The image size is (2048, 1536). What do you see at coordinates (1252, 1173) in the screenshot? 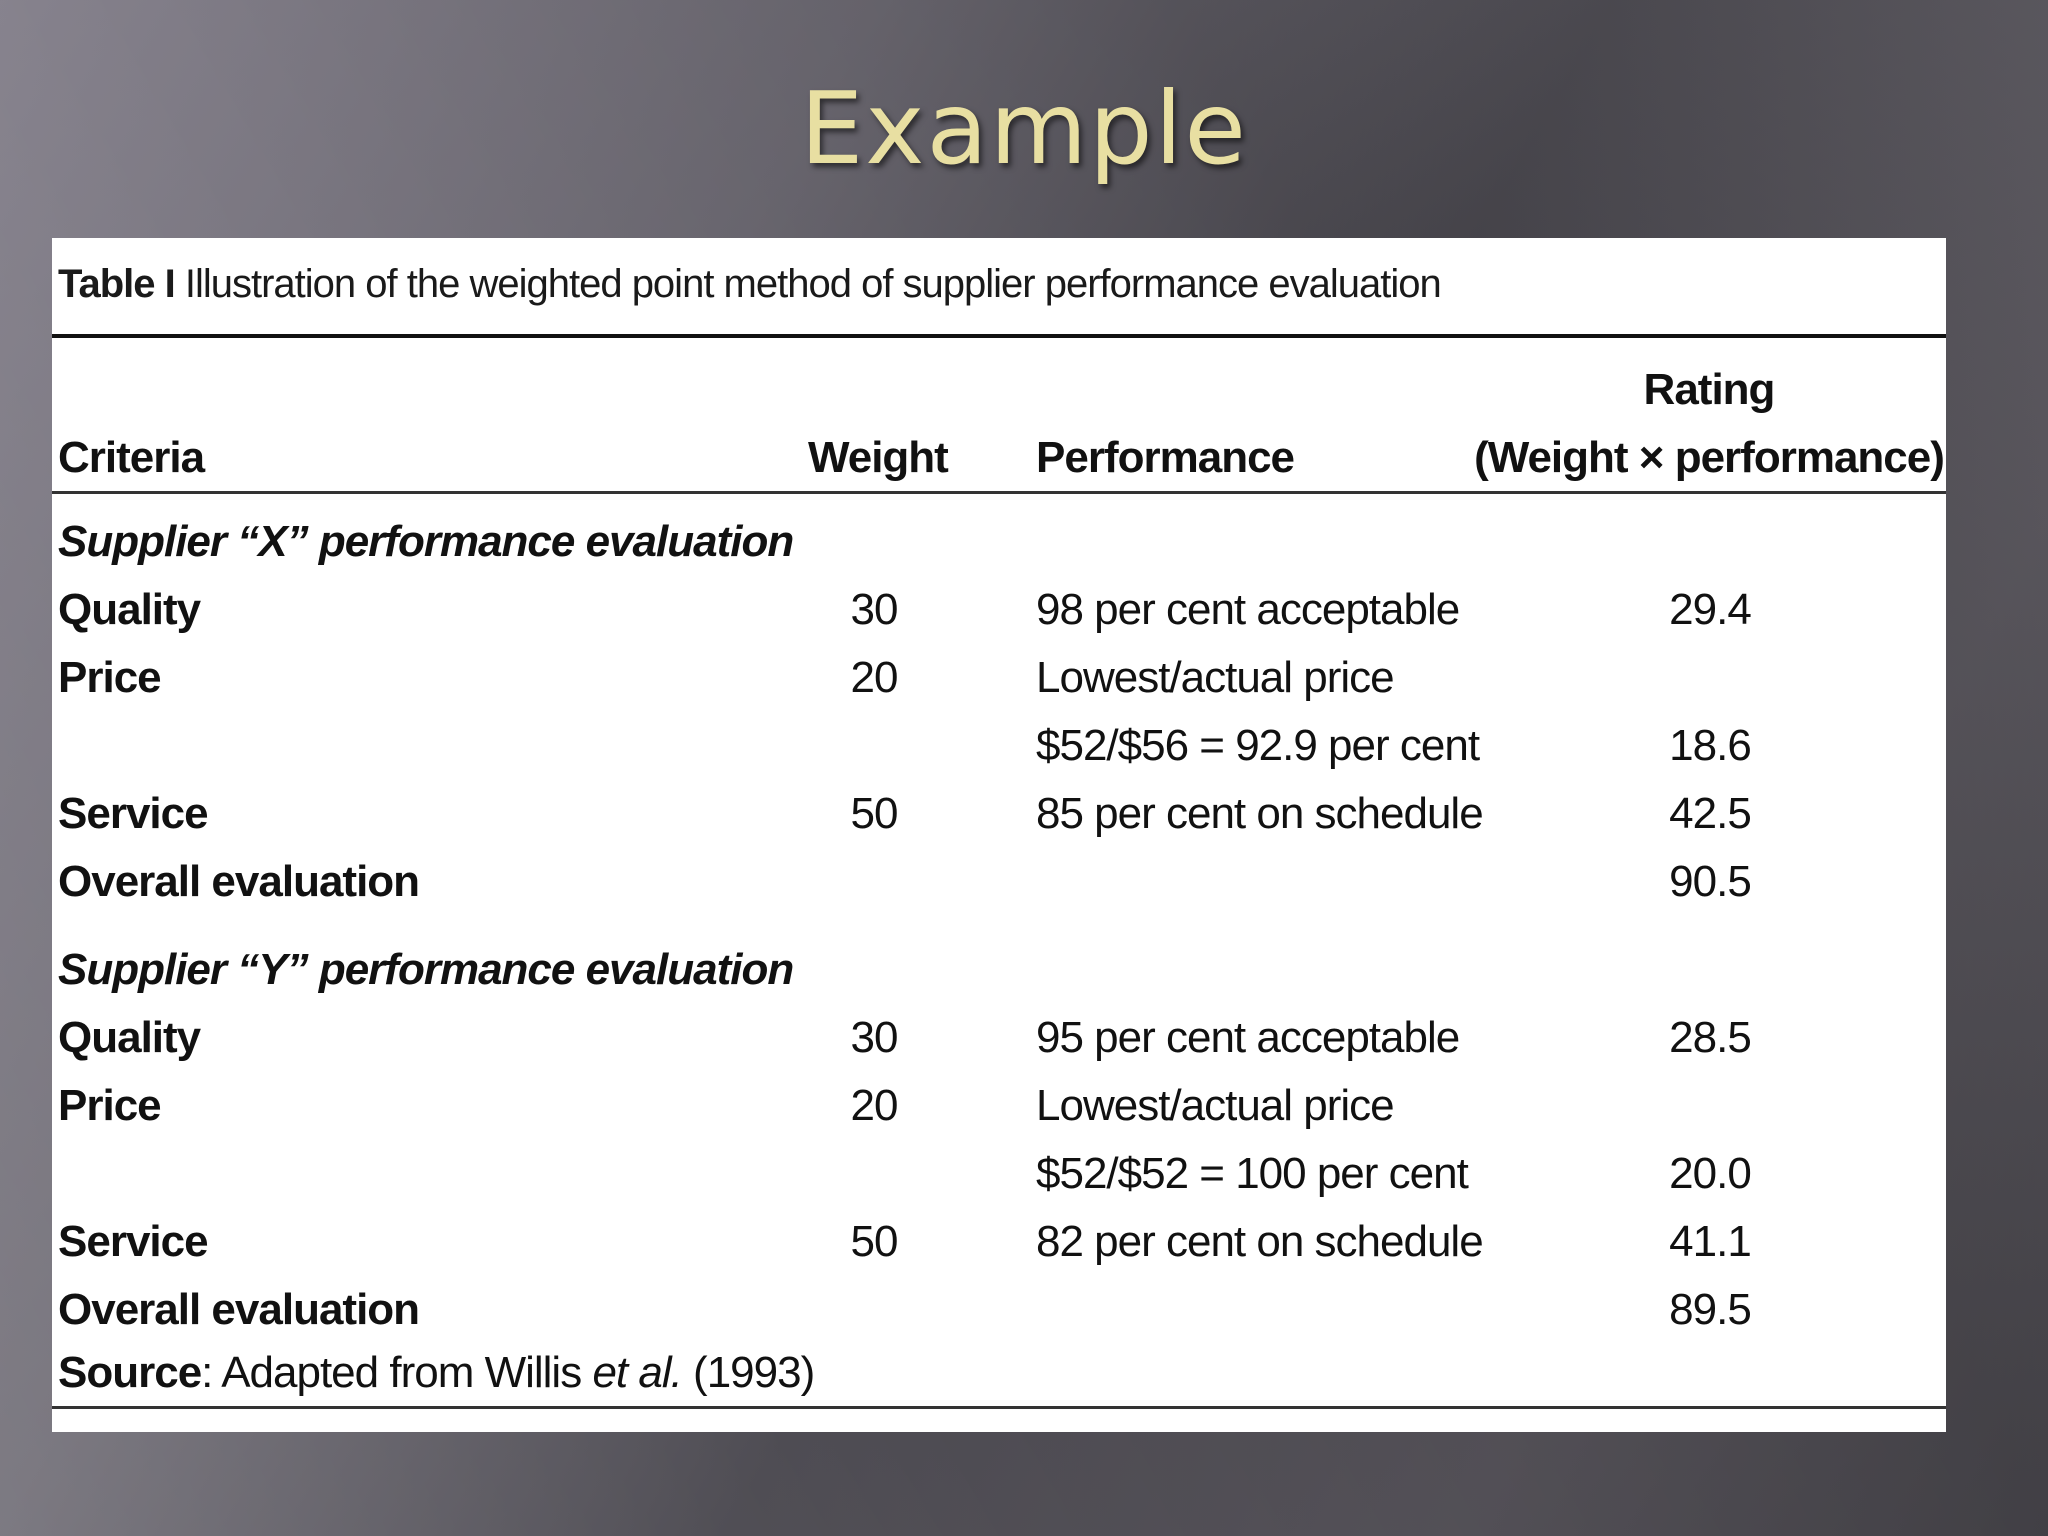
I see `table-row-performance-detail: $52/$52 = 100 per cent` at bounding box center [1252, 1173].